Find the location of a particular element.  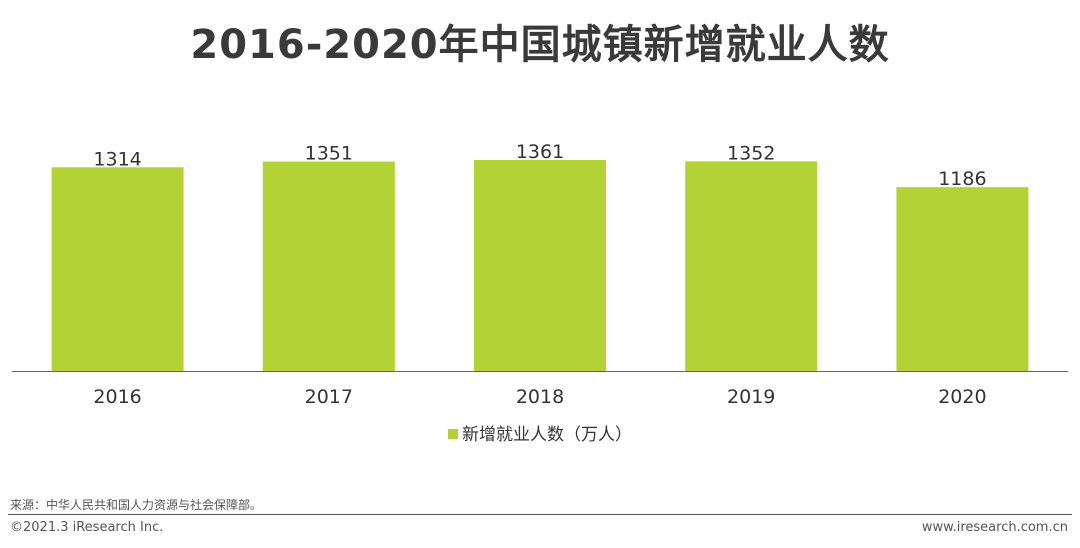

bar-2019 is located at coordinates (751, 266).